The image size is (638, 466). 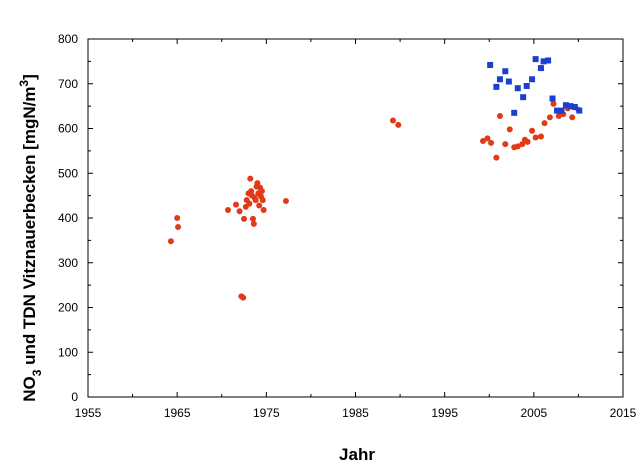 I want to click on y-tick-label: 500, so click(x=68, y=173).